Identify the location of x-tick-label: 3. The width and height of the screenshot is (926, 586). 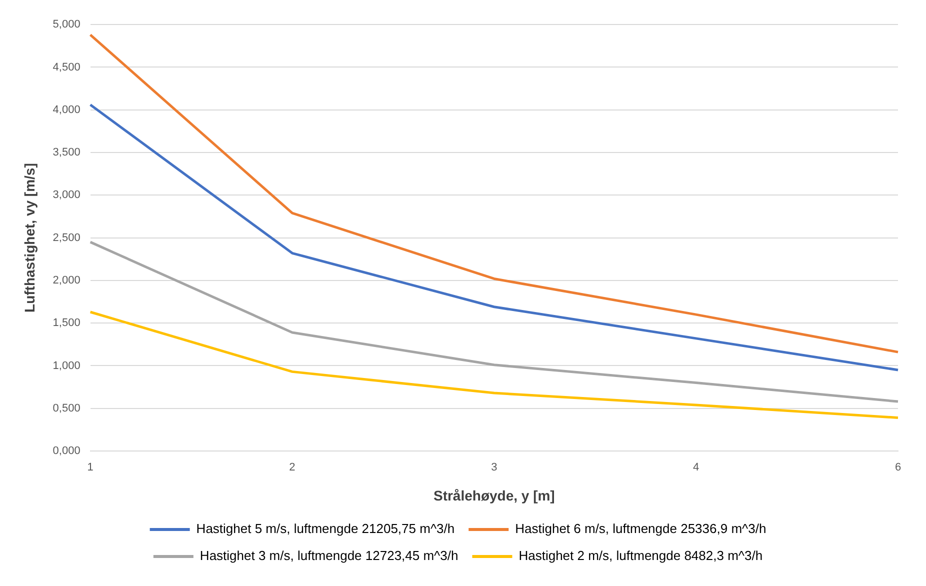
(494, 468).